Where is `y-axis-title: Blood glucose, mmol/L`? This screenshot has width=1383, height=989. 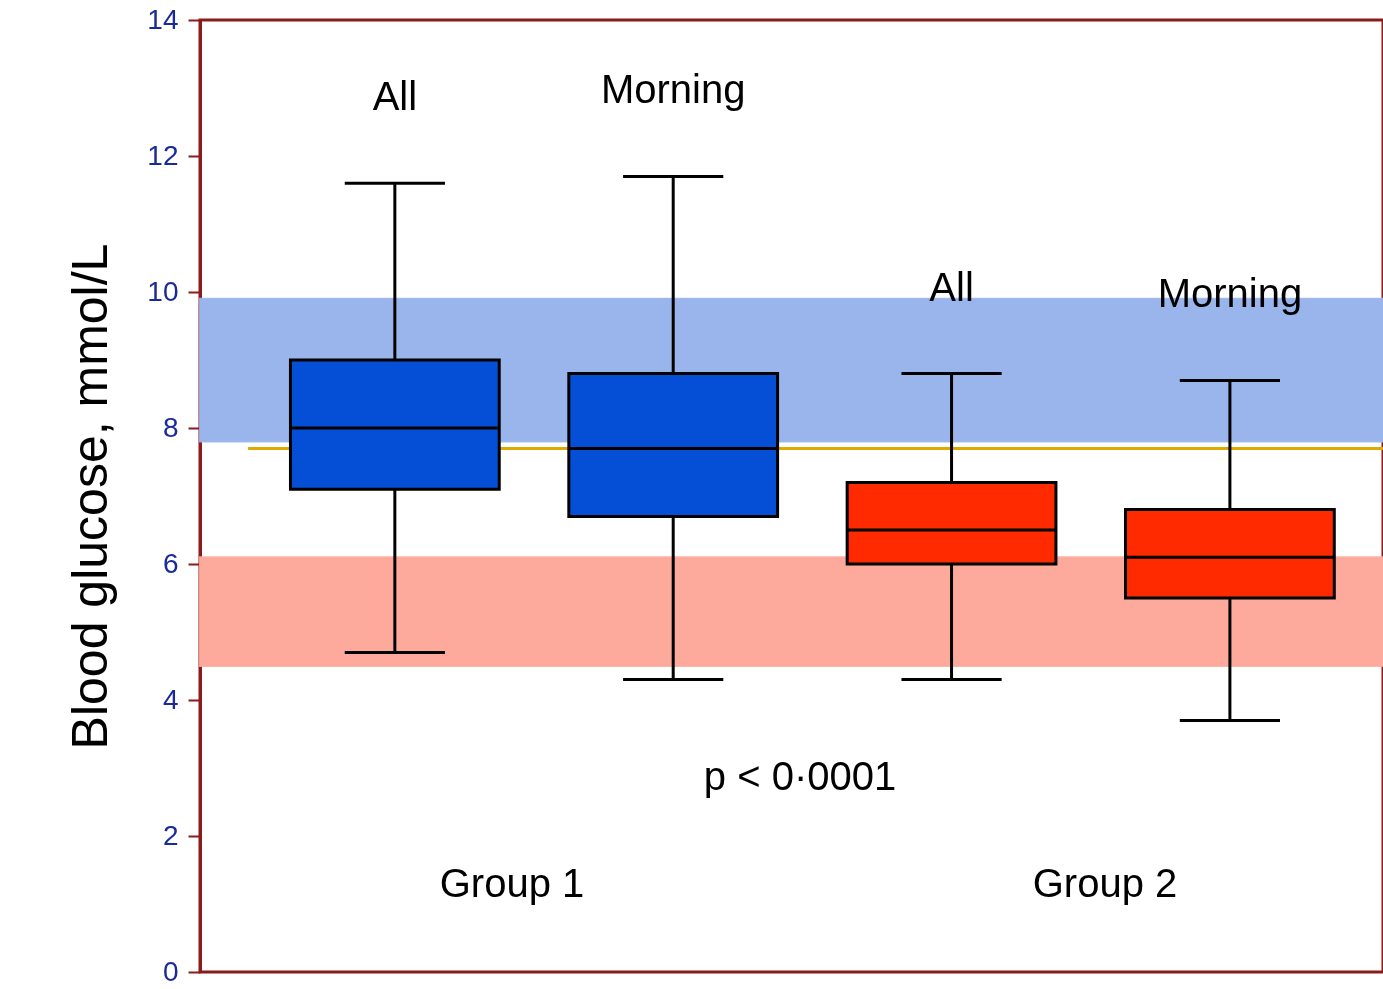
y-axis-title: Blood glucose, mmol/L is located at coordinates (90, 496).